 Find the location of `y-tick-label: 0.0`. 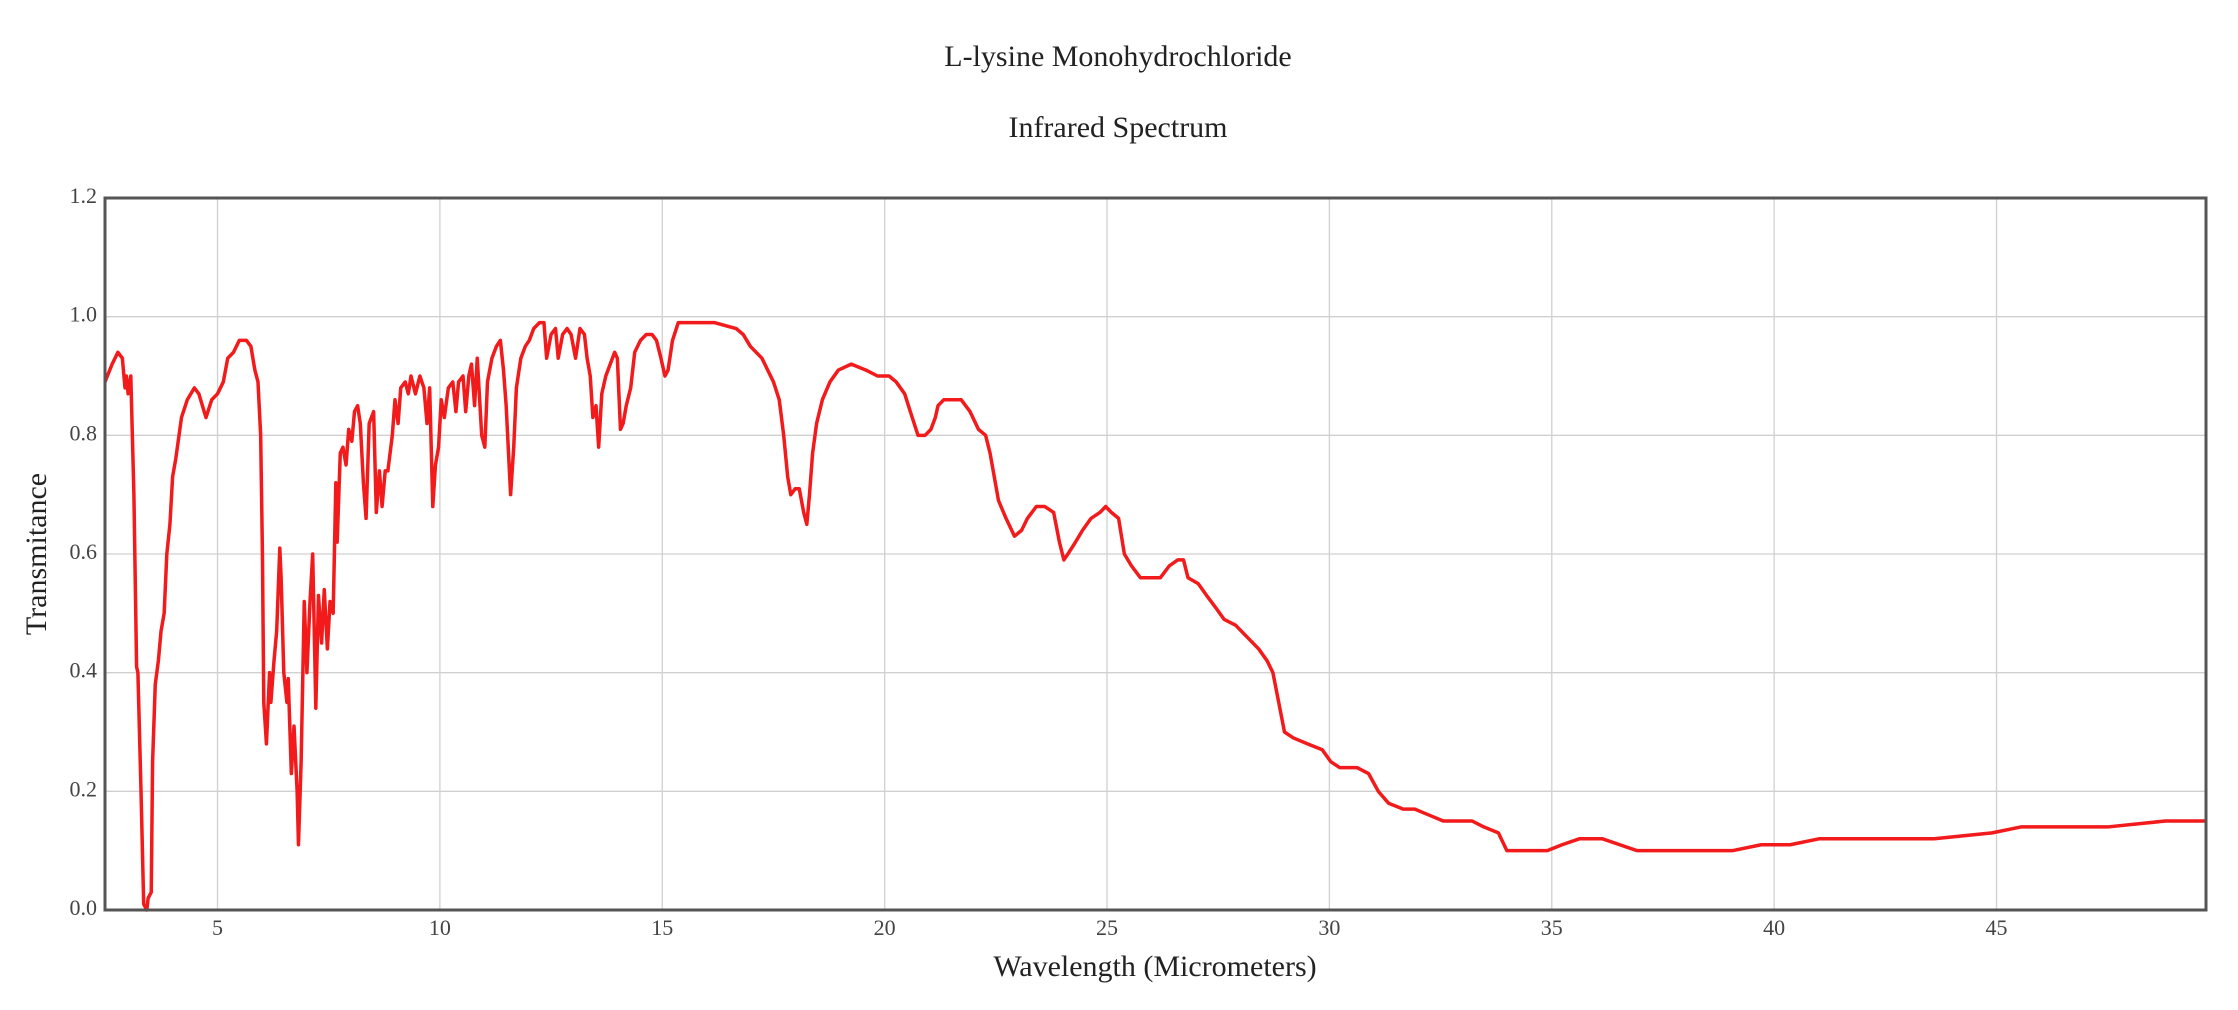

y-tick-label: 0.0 is located at coordinates (84, 907).